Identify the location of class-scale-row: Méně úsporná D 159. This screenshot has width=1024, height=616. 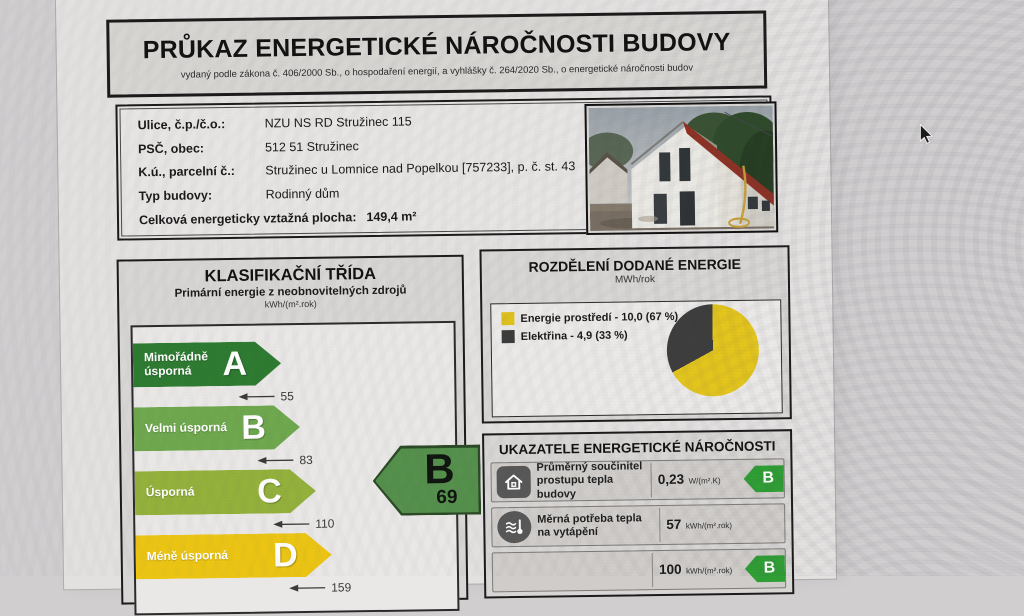
(296, 564).